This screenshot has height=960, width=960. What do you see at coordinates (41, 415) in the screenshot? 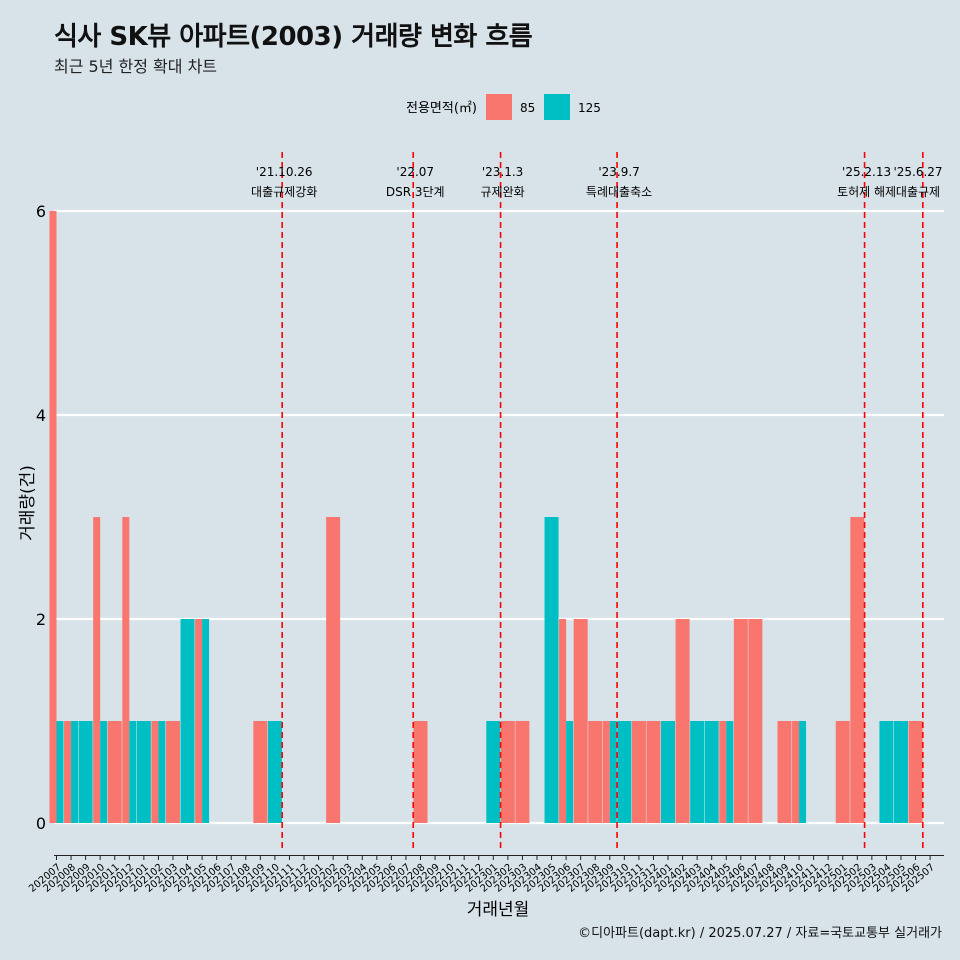
I see `y-tick-label: 4` at bounding box center [41, 415].